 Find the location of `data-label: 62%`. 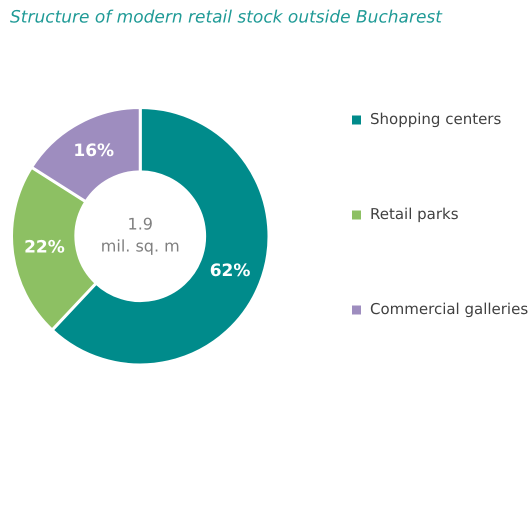

data-label: 62% is located at coordinates (230, 271).